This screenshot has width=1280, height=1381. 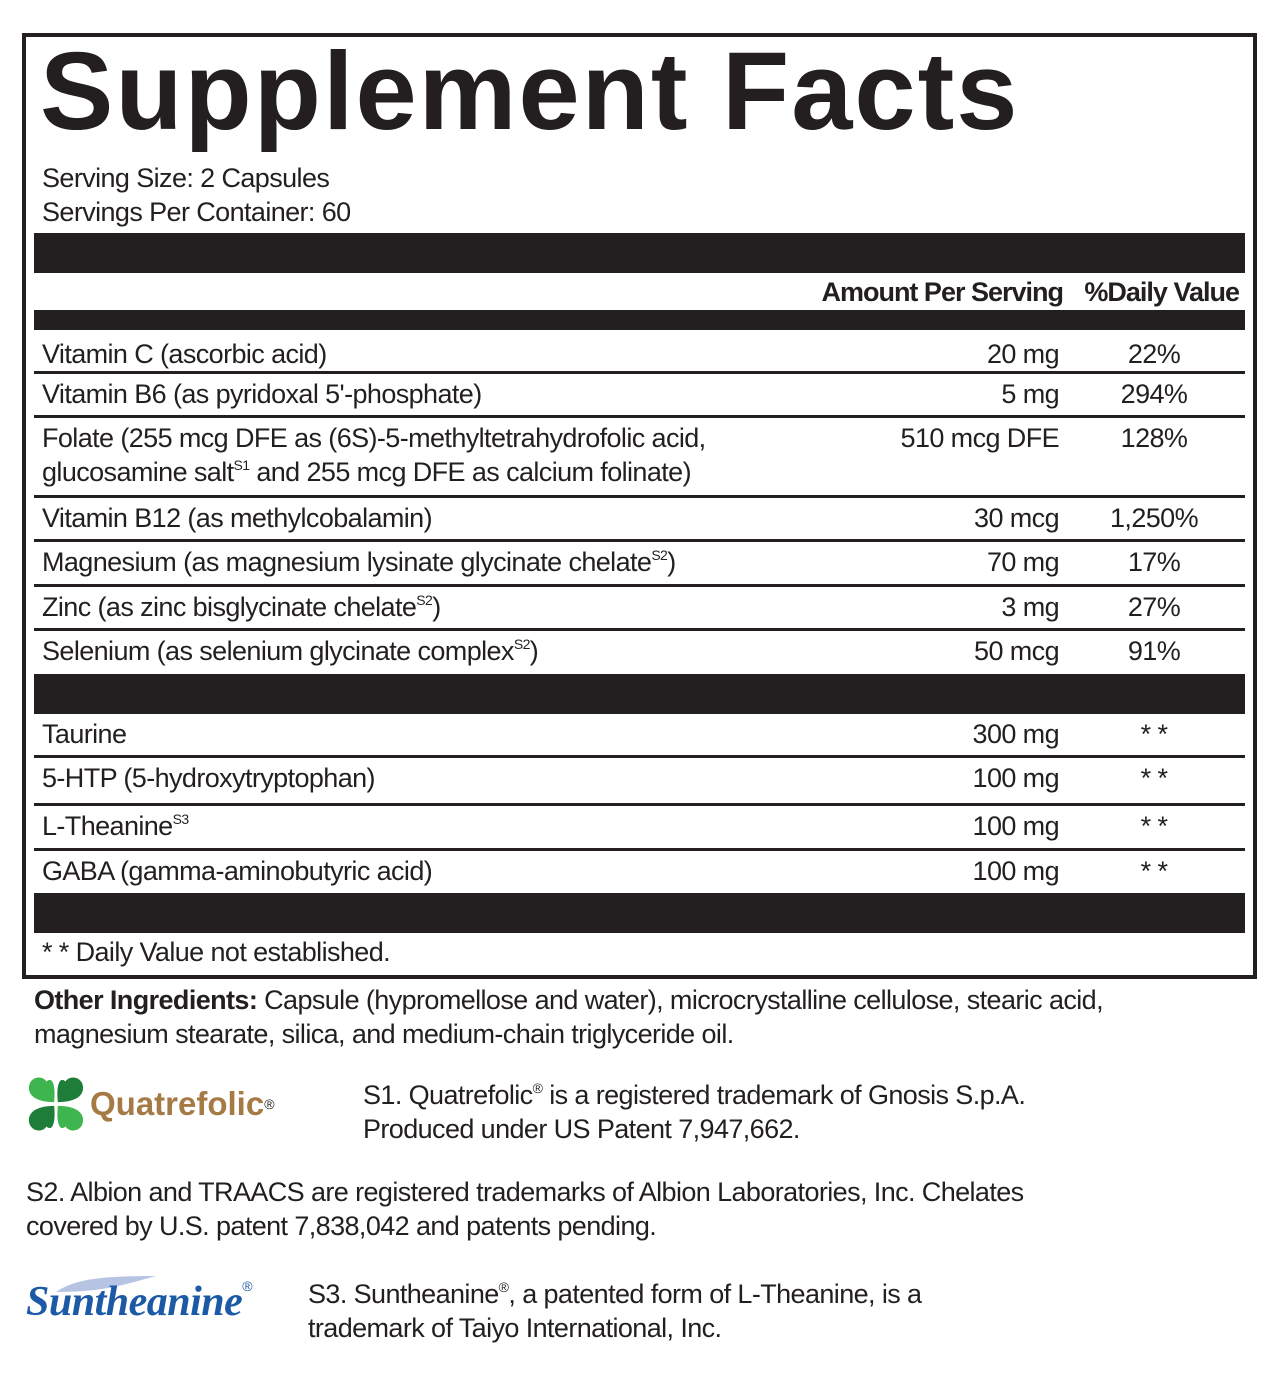 What do you see at coordinates (1023, 562) in the screenshot?
I see `nutrient-amount: 70 mg` at bounding box center [1023, 562].